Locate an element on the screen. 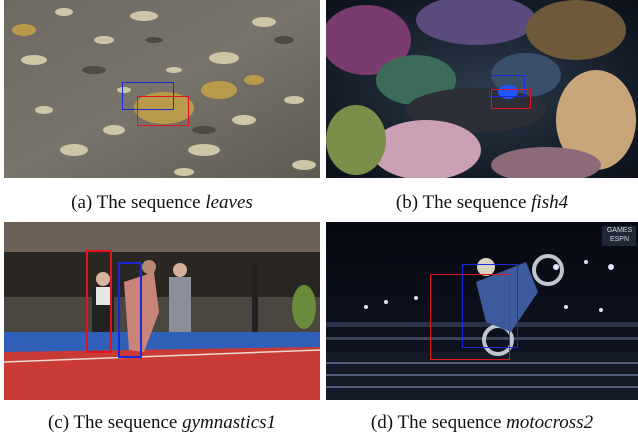 The width and height of the screenshot is (638, 443). games-logo: GAMES ESPN is located at coordinates (619, 235).